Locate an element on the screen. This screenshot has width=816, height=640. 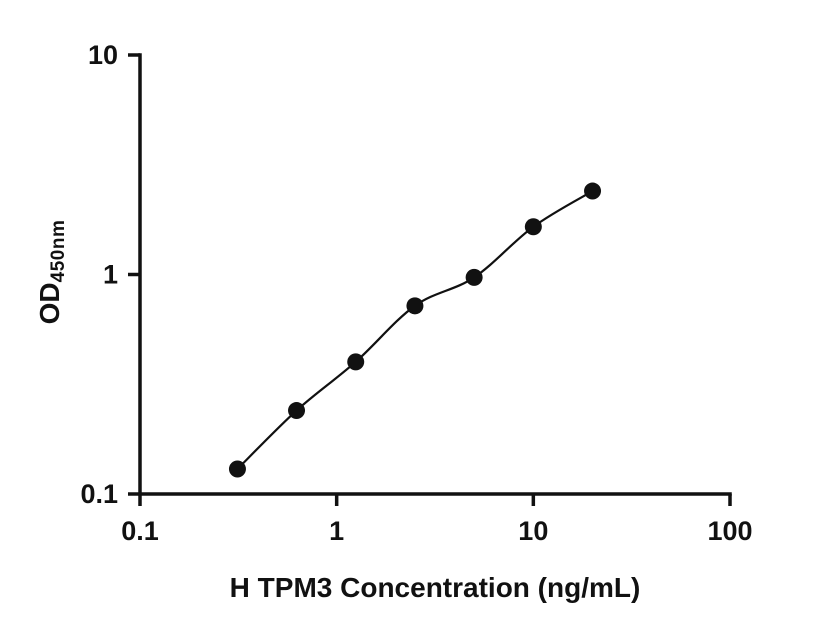
x-tick-label: 100 is located at coordinates (729, 531).